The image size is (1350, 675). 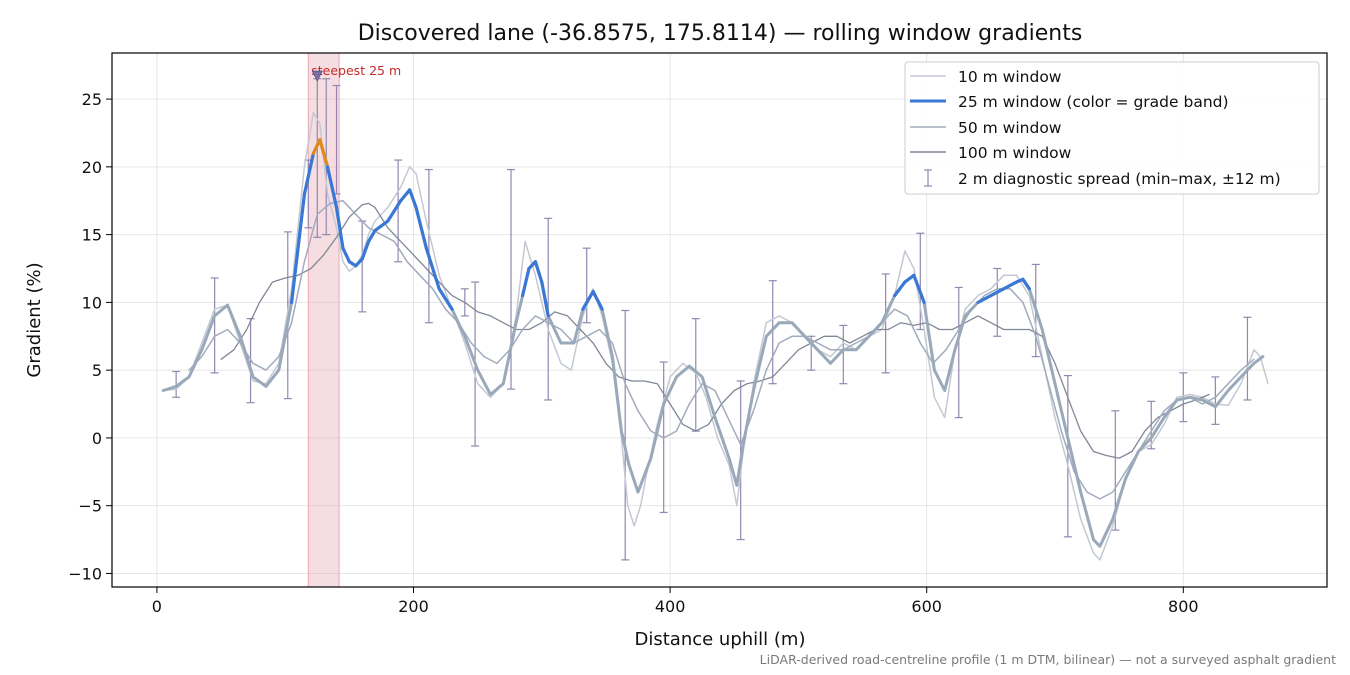 I want to click on y-tick-label: 25, so click(x=92, y=99).